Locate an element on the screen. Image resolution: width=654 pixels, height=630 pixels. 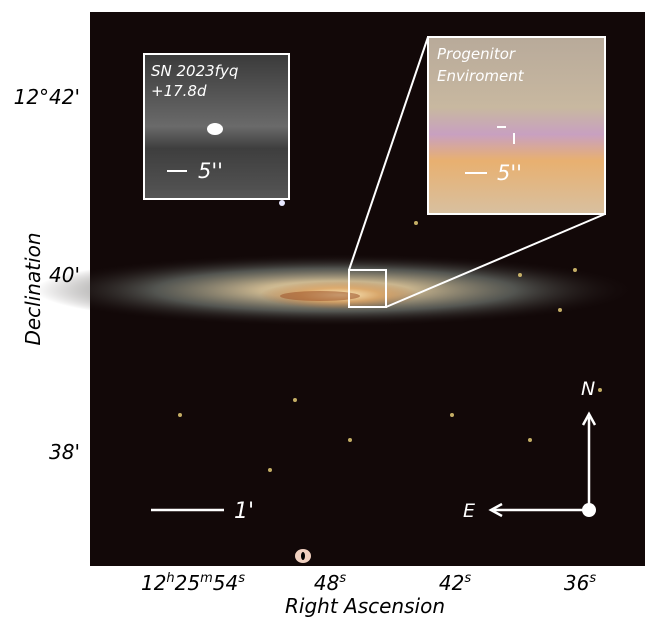
x-tick-label: 36s is located at coordinates (580, 583).